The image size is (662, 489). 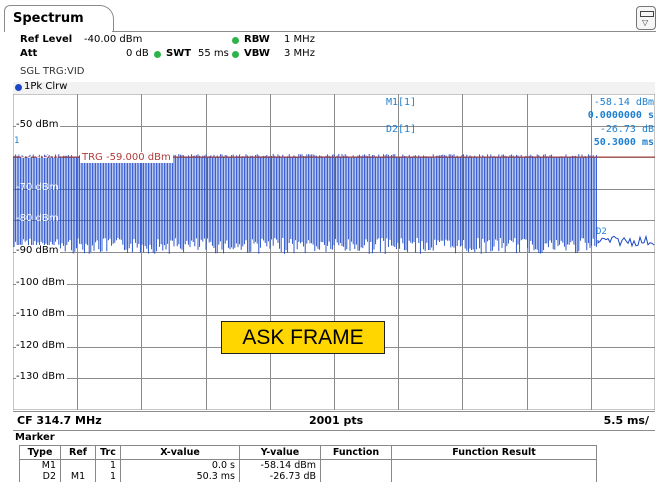 What do you see at coordinates (41, 313) in the screenshot?
I see `y-axis-label: -110 dBm` at bounding box center [41, 313].